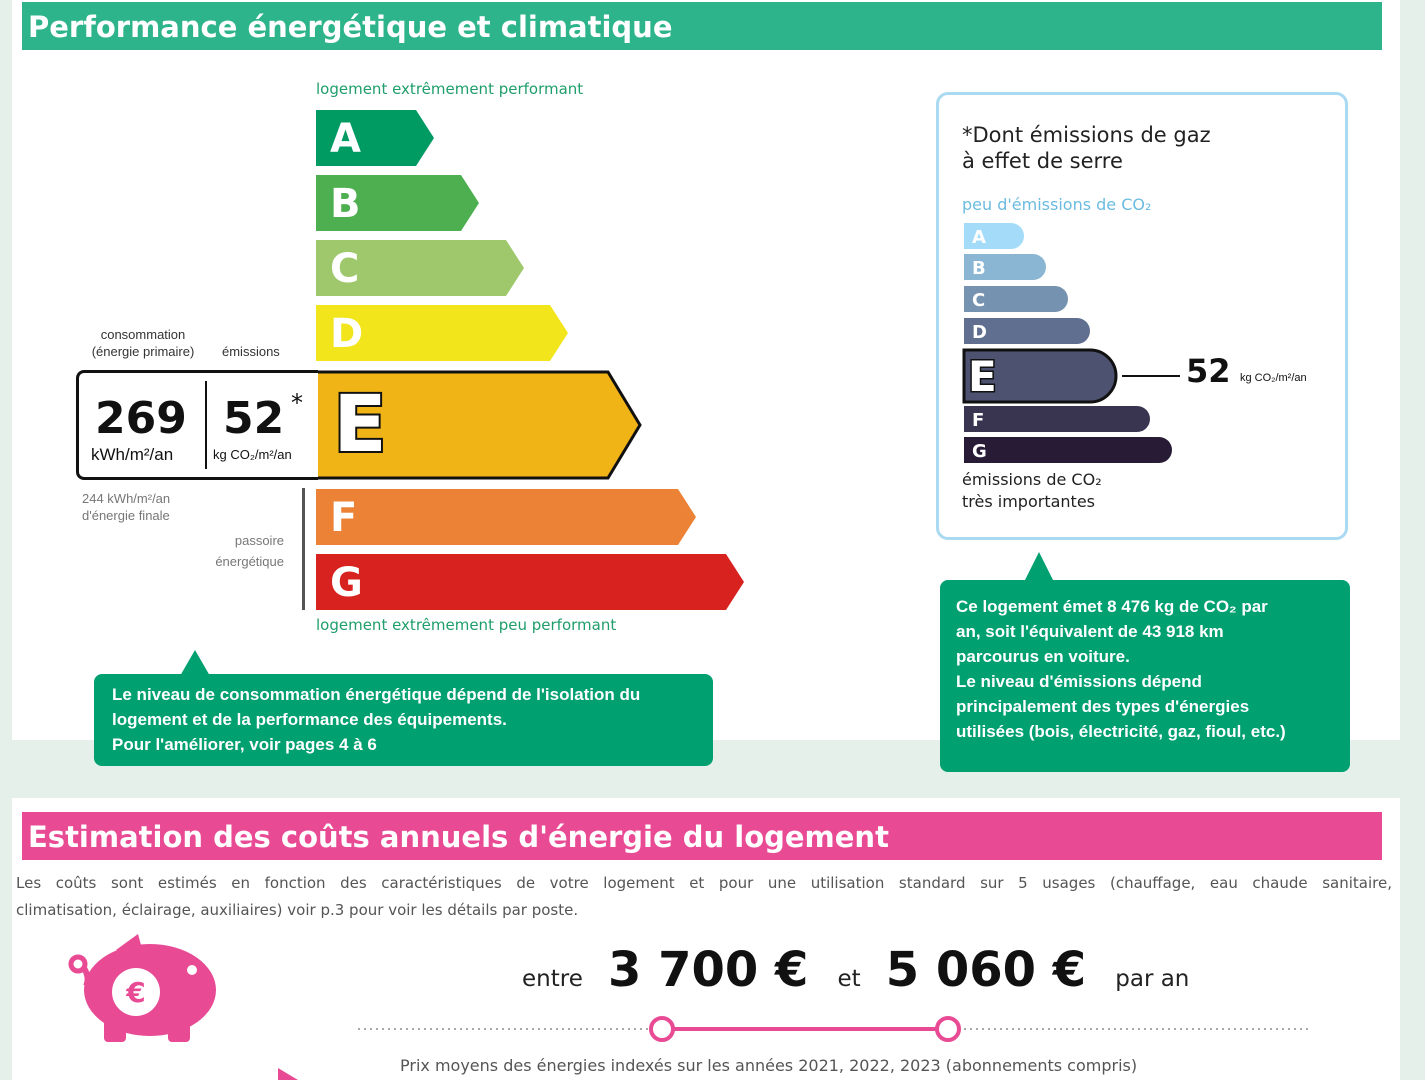  I want to click on energy-class-g-bar, so click(530, 582).